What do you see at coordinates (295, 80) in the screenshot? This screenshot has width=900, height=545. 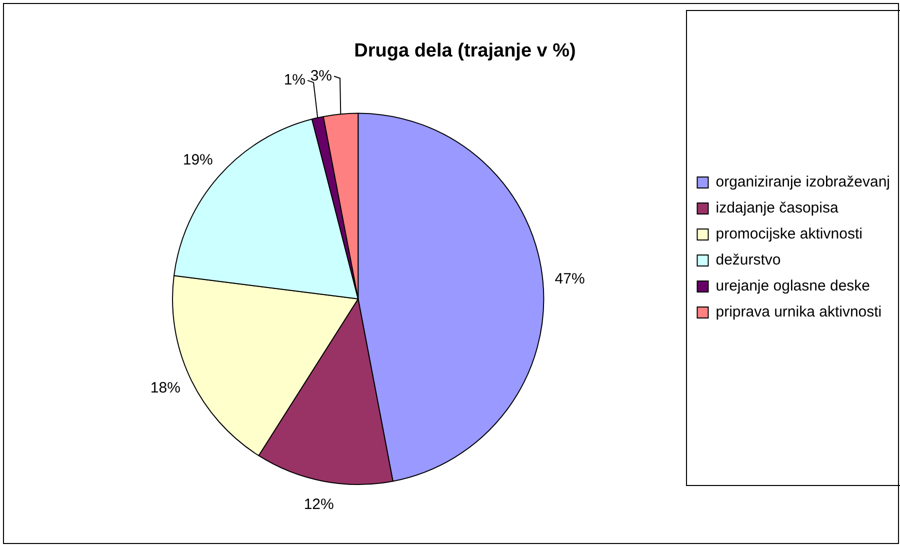 I see `data-label: 1%` at bounding box center [295, 80].